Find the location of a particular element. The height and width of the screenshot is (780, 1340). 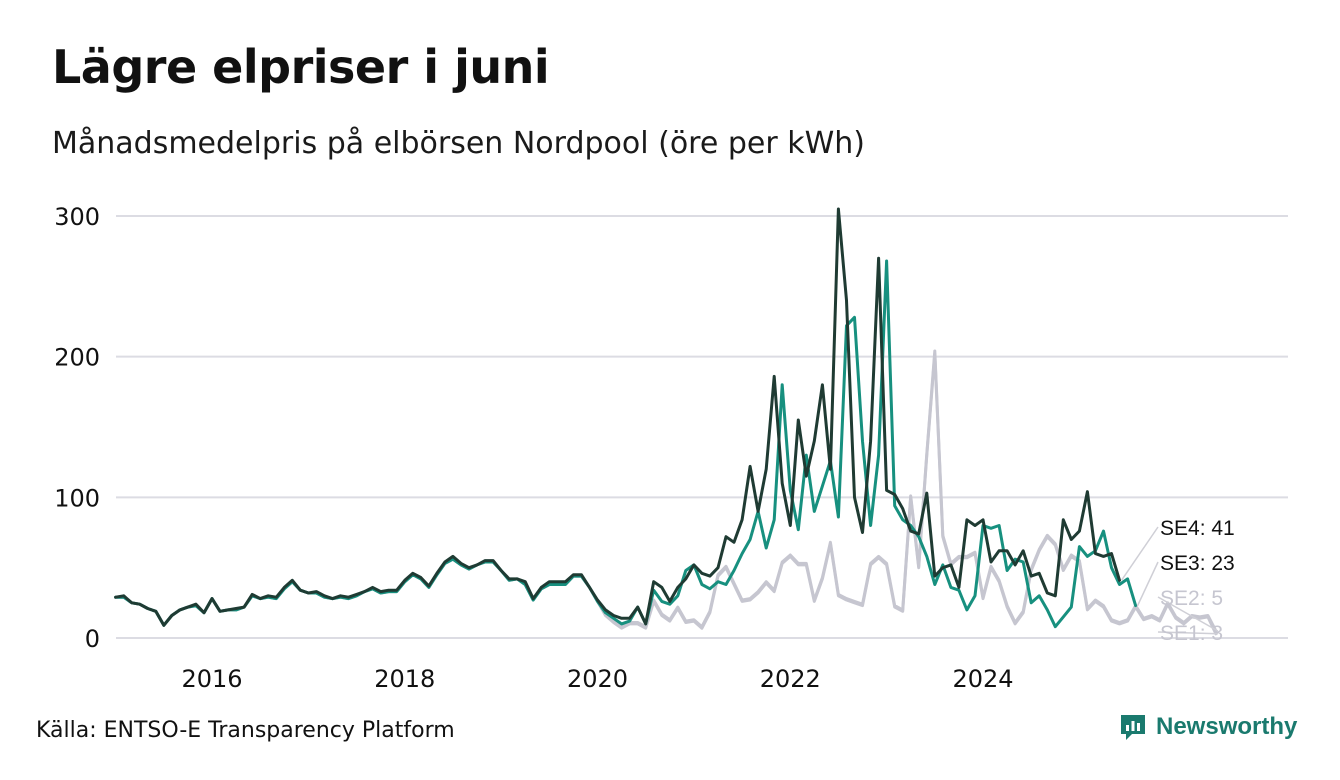

x-tick-label: 2018 is located at coordinates (404, 679).